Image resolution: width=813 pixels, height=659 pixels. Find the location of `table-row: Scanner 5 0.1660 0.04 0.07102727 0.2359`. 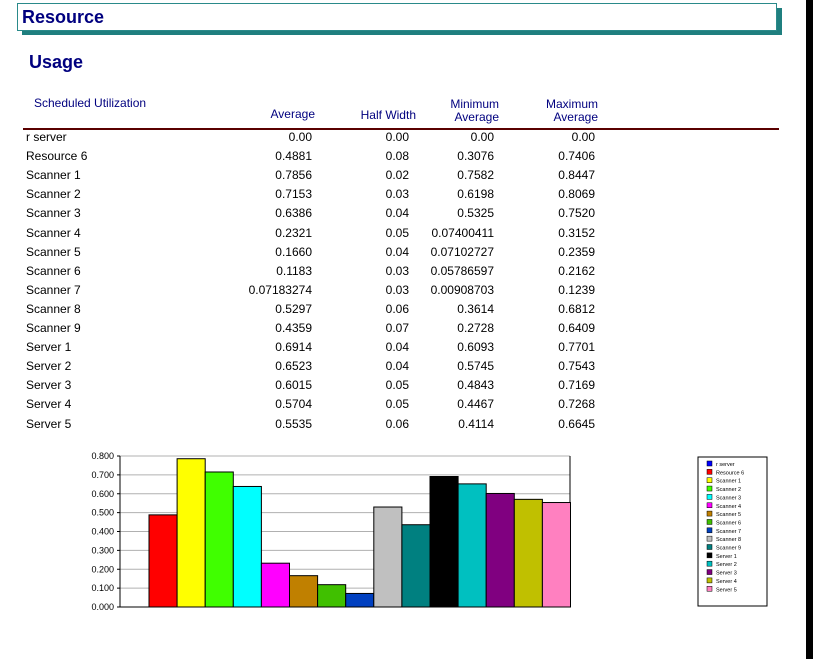

table-row: Scanner 5 0.1660 0.04 0.07102727 0.2359 is located at coordinates (406, 254).